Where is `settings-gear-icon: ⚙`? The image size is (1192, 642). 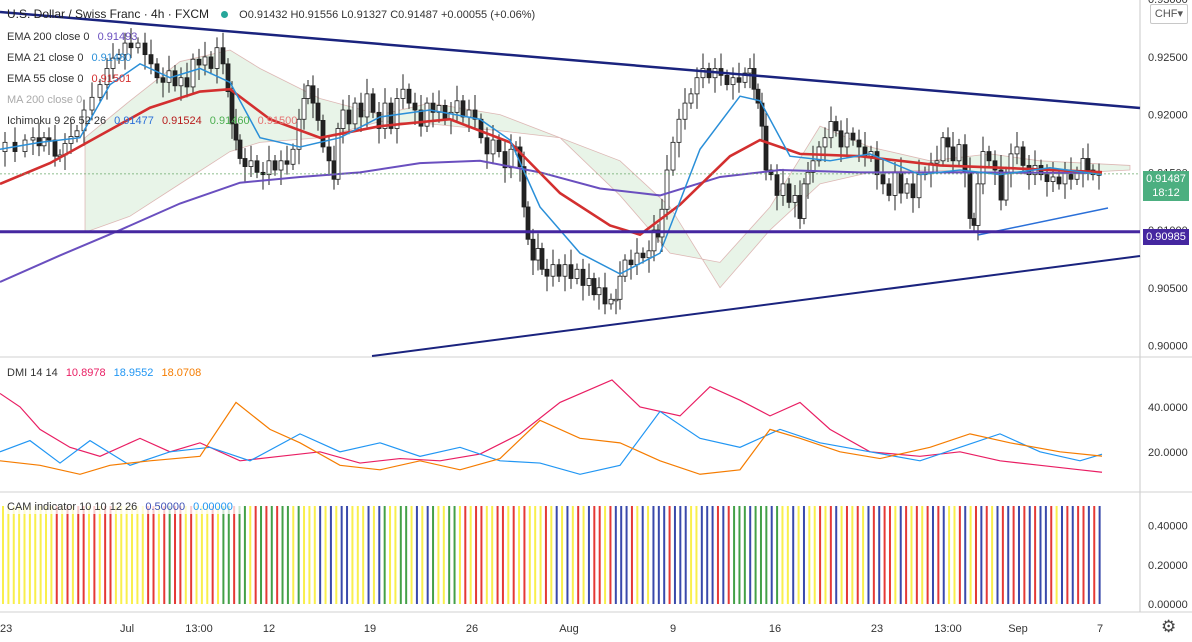
settings-gear-icon: ⚙ is located at coordinates (1169, 626).